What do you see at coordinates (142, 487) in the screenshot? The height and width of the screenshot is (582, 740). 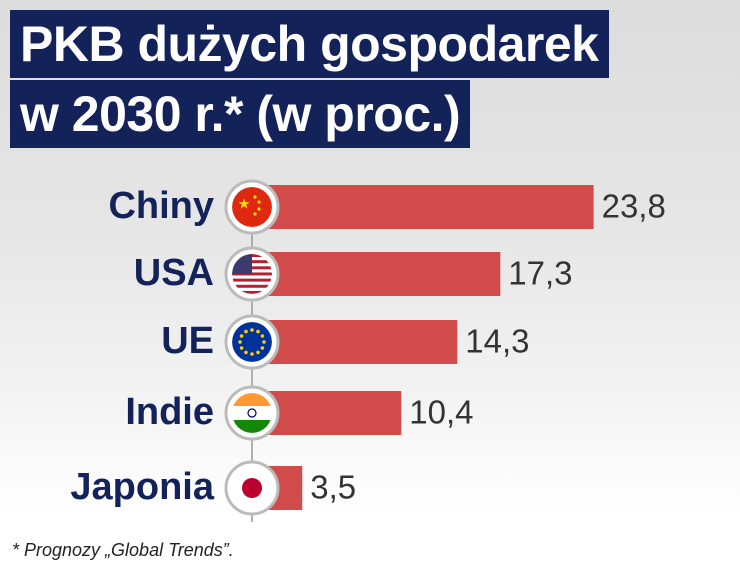 I see `category-label: Japonia` at bounding box center [142, 487].